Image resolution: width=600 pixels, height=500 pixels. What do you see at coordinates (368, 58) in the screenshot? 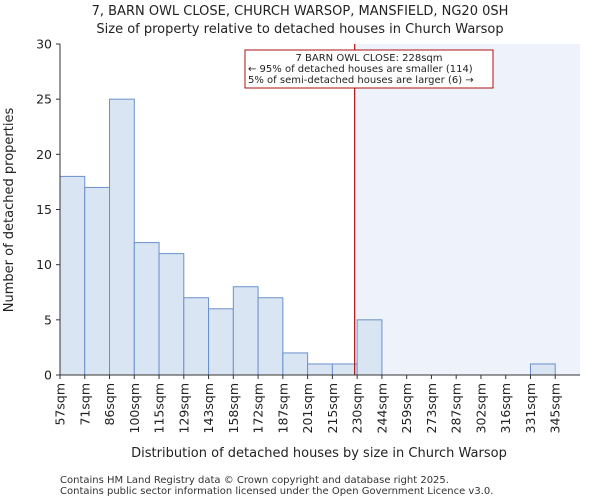
I see `annotation-line-1: 7 BARN OWL CLOSE: 228sqm` at bounding box center [368, 58].